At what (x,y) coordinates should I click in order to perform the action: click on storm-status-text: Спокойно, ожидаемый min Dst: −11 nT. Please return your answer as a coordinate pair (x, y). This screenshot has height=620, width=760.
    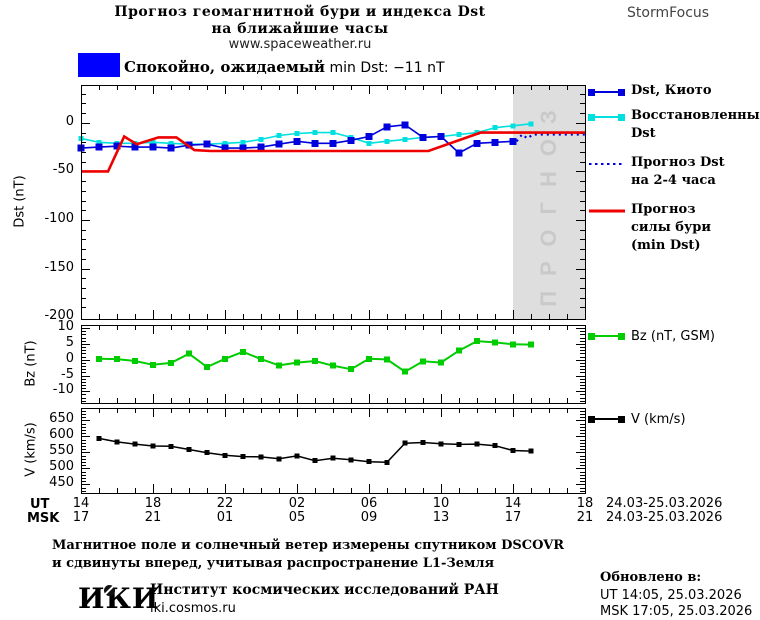
    Looking at the image, I should click on (284, 66).